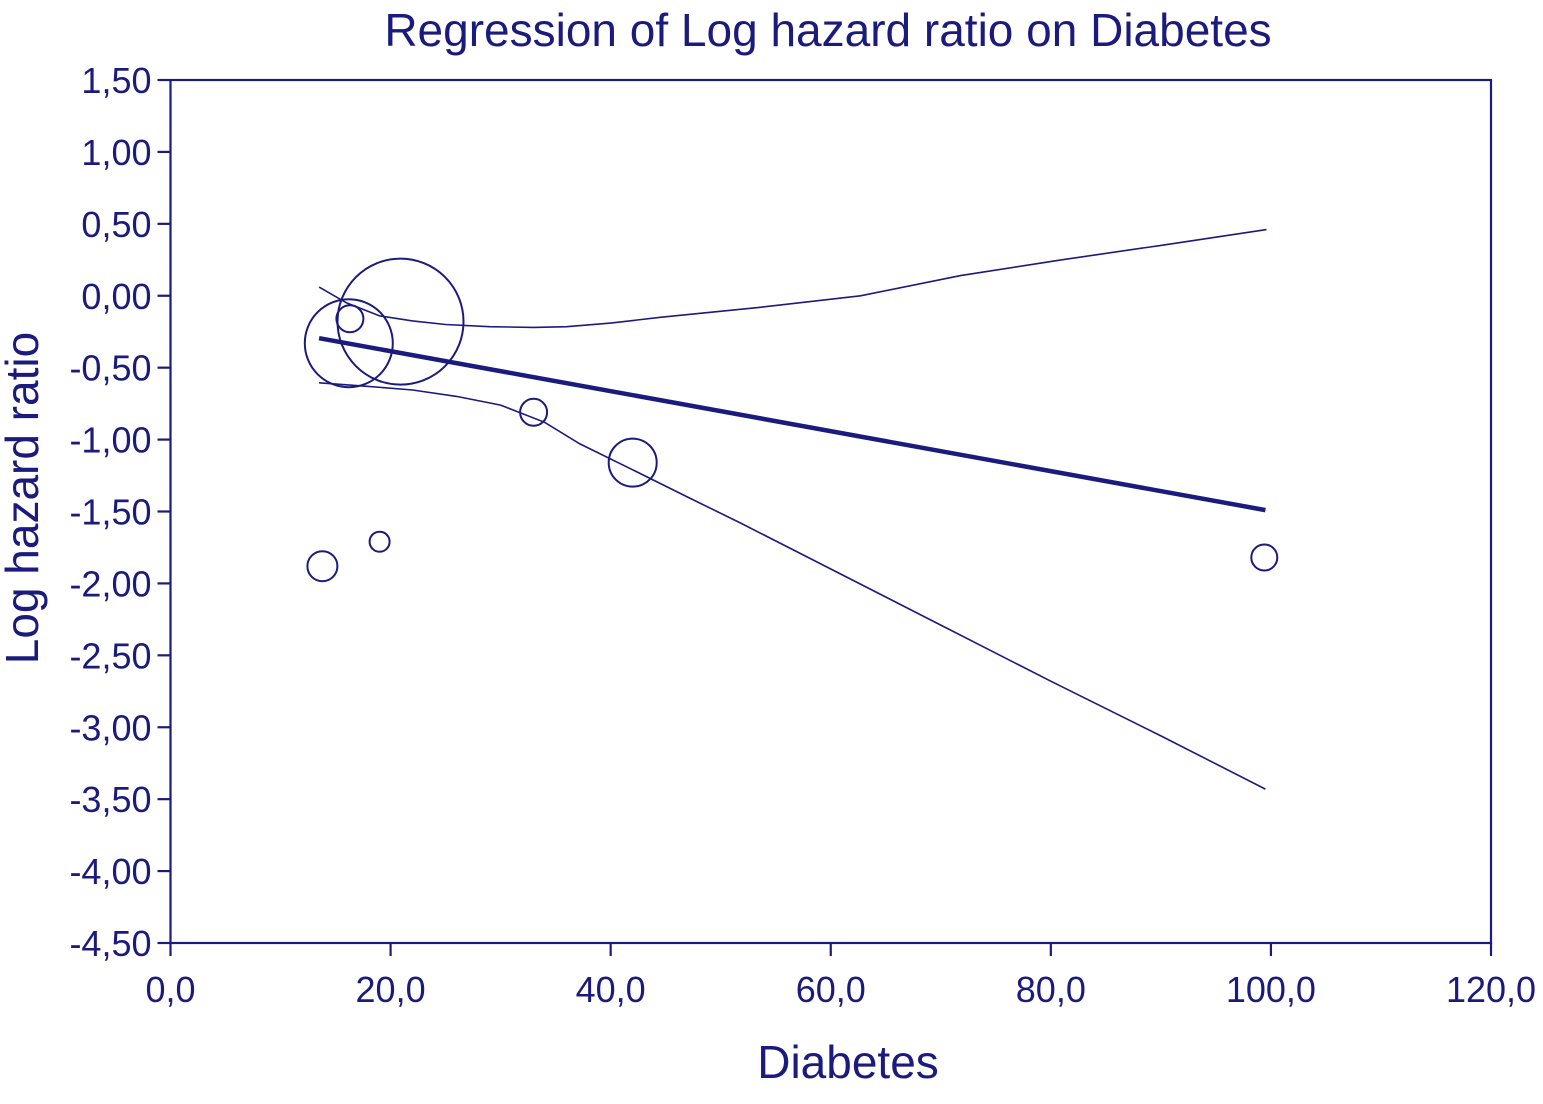 This screenshot has height=1104, width=1543. Describe the element at coordinates (611, 989) in the screenshot. I see `x-tick-label: 40,0` at that location.